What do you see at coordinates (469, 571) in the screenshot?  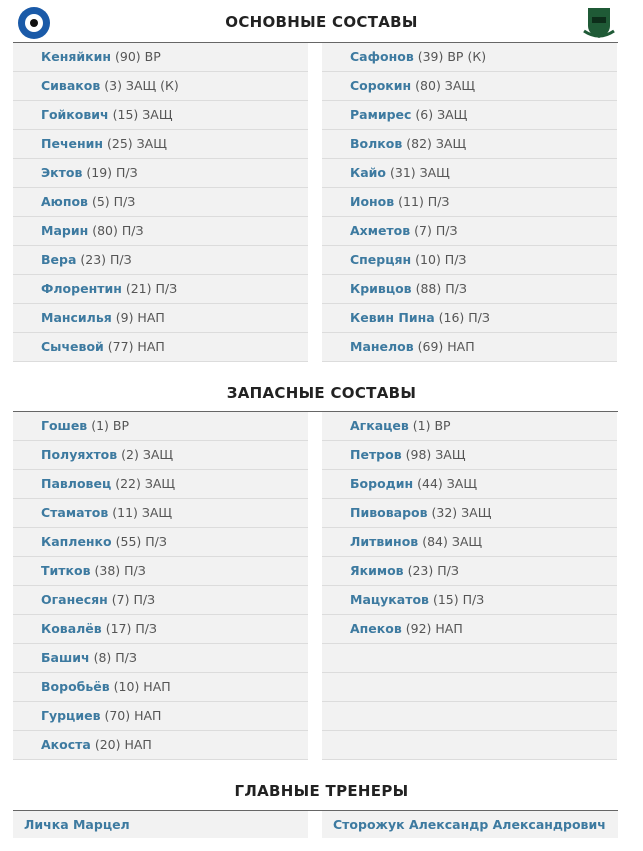 I see `player-row: Якимов (23) П/З` at bounding box center [469, 571].